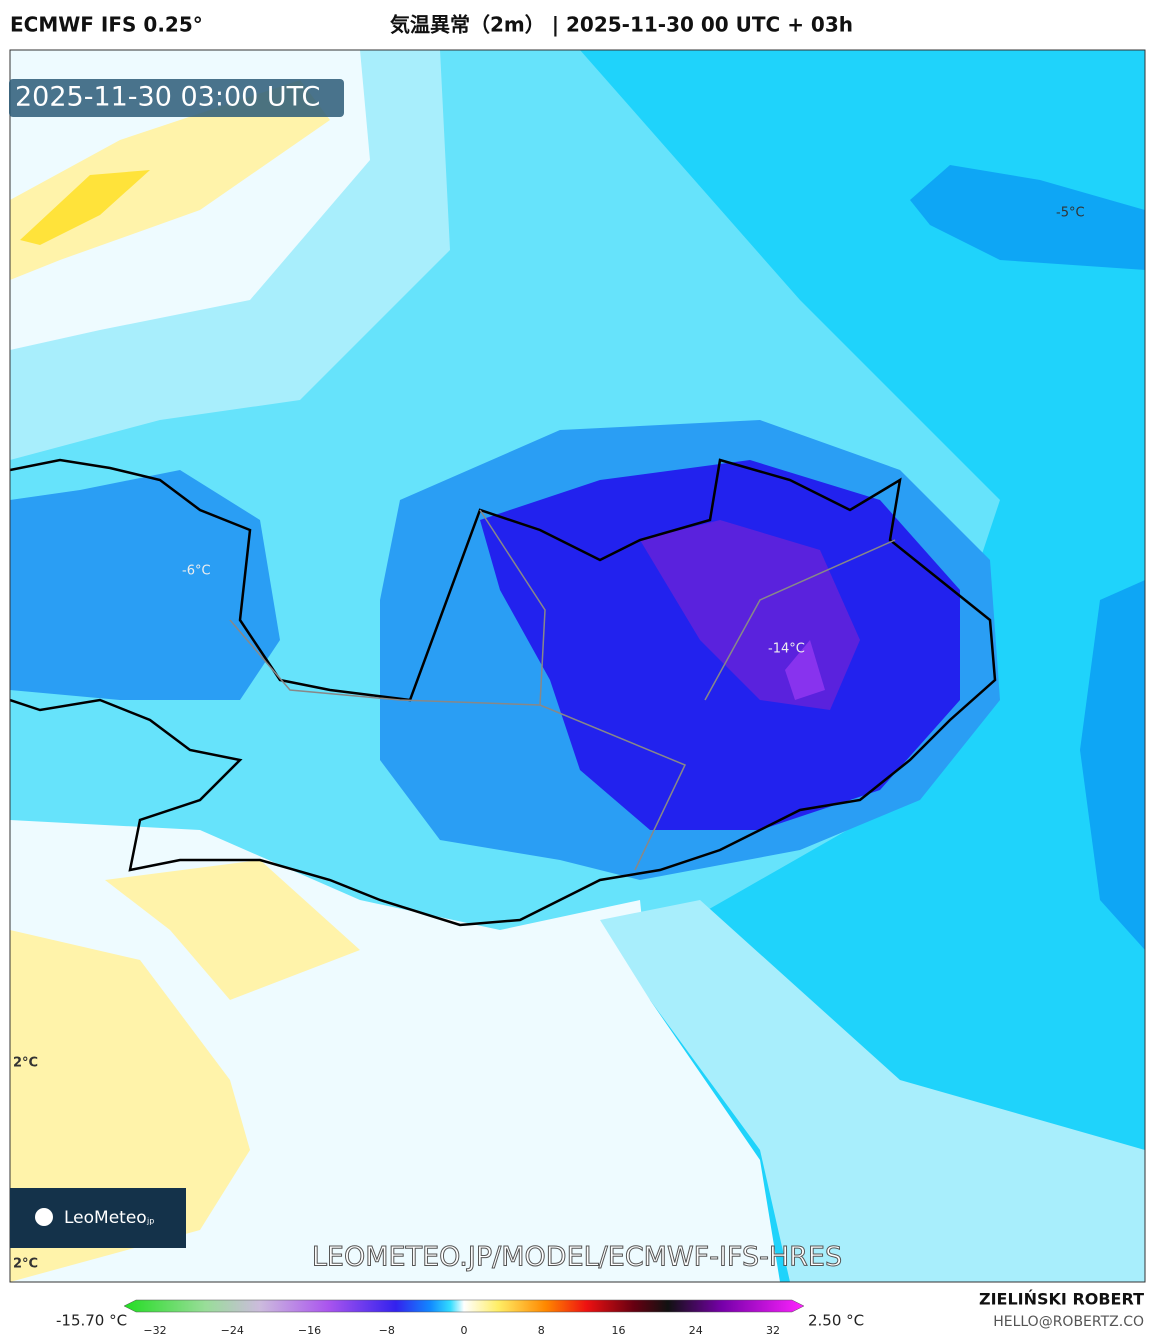 The width and height of the screenshot is (1155, 1342). Describe the element at coordinates (1112, 765) in the screenshot. I see `field-blue-e` at that location.